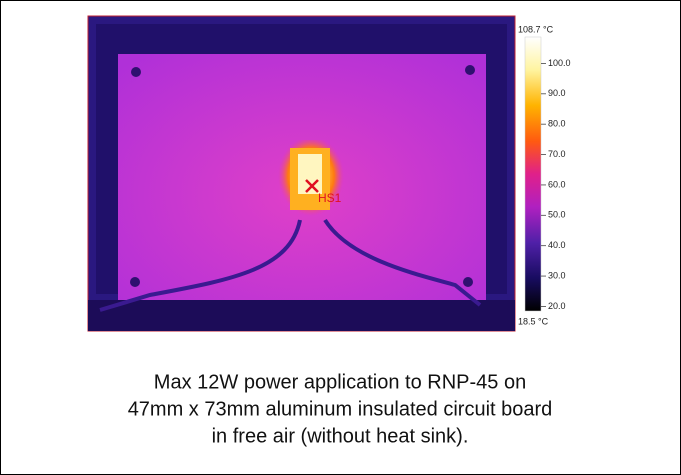 The height and width of the screenshot is (475, 681). Describe the element at coordinates (557, 245) in the screenshot. I see `tick-label: 40.0` at that location.